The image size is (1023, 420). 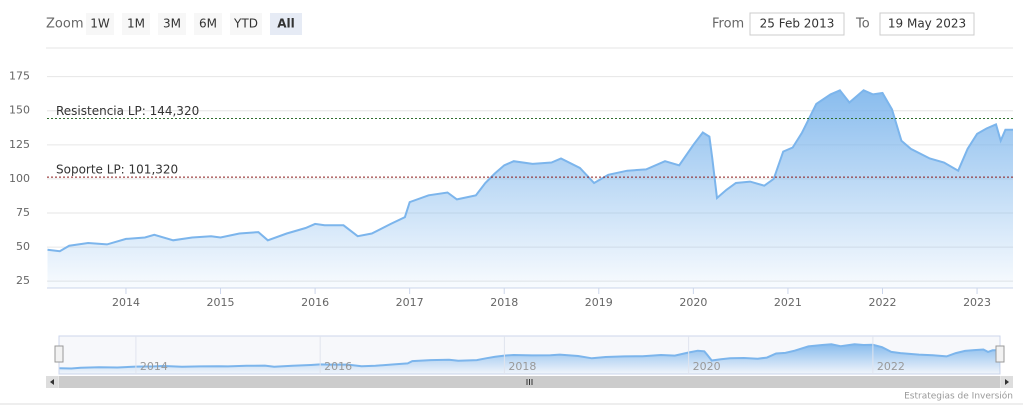 What do you see at coordinates (958, 396) in the screenshot?
I see `credit: Estrategias de Inversión` at bounding box center [958, 396].